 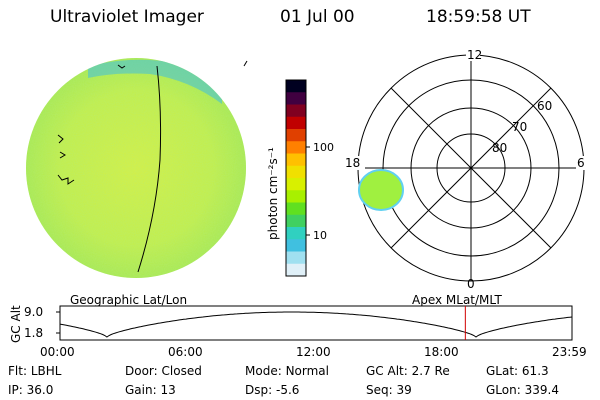 What do you see at coordinates (544, 106) in the screenshot?
I see `lat-label-60: 60` at bounding box center [544, 106].